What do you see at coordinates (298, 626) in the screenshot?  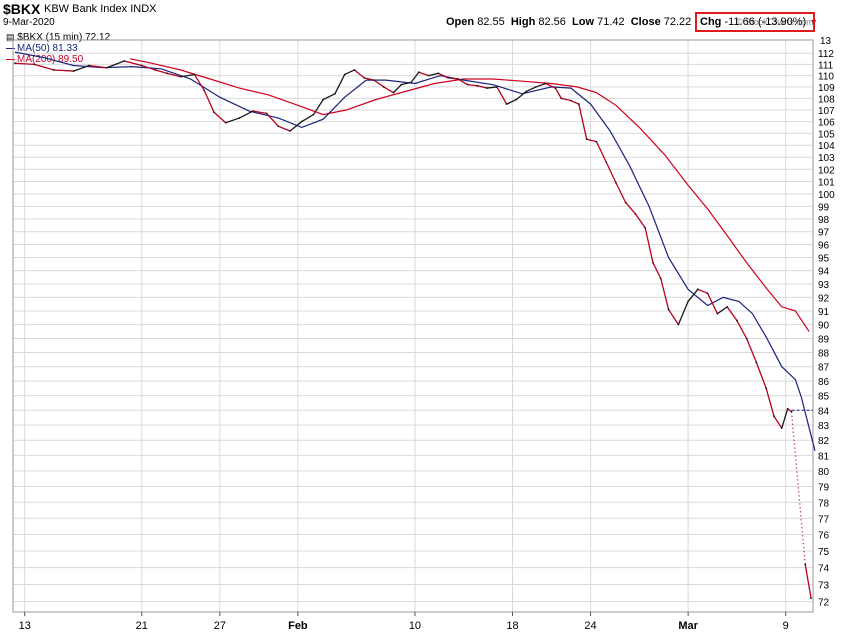 I see `x-tick-label-Feb: Feb` at bounding box center [298, 626].